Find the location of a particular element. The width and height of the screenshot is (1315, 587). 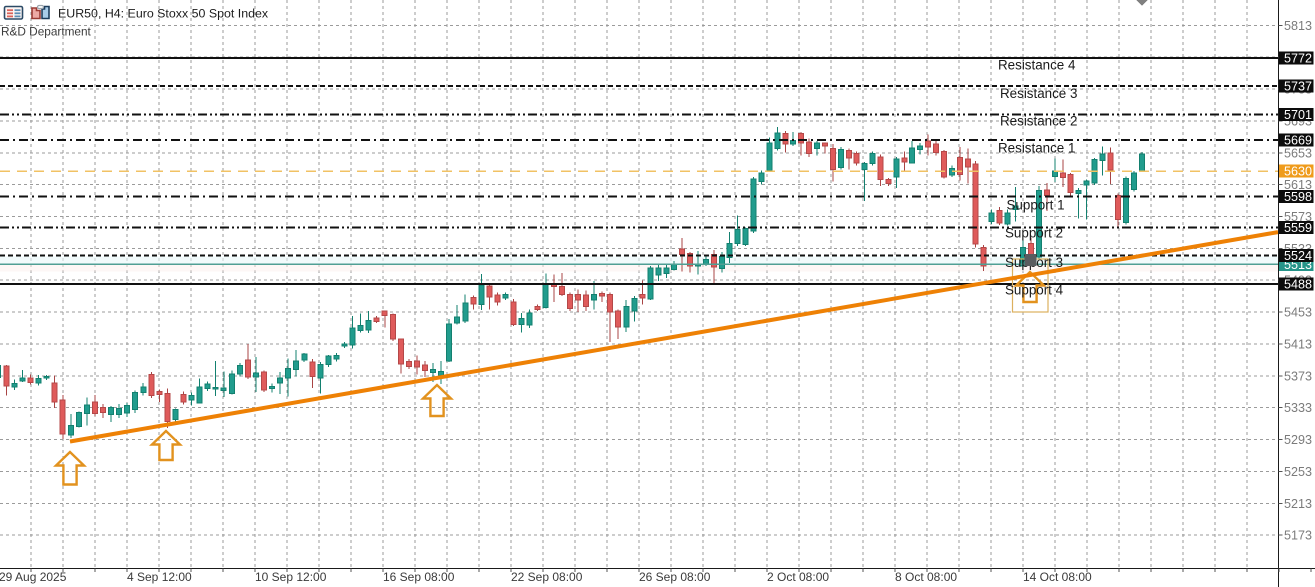

svg-text: Support 1 is located at coordinates (1036, 205).